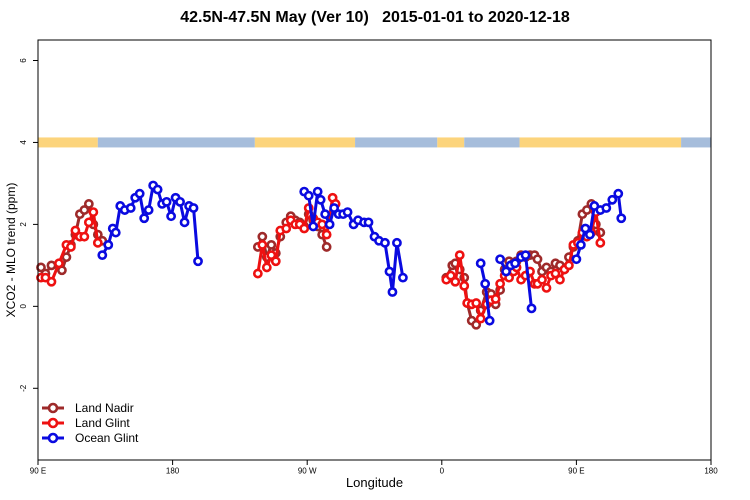 The width and height of the screenshot is (750, 500). What do you see at coordinates (107, 438) in the screenshot?
I see `legend-label: Ocean Glint` at bounding box center [107, 438].